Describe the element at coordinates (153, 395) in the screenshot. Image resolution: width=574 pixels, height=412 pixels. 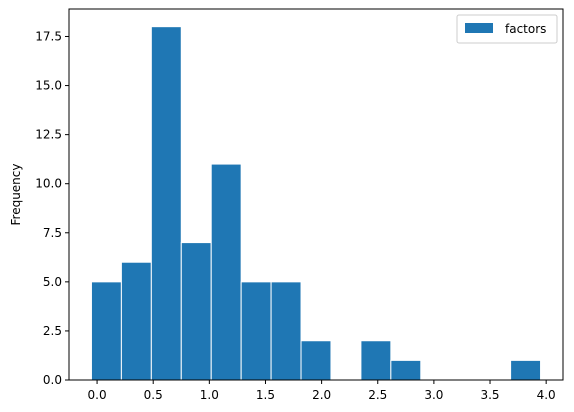
I see `x-tick-label: 0.5` at that location.